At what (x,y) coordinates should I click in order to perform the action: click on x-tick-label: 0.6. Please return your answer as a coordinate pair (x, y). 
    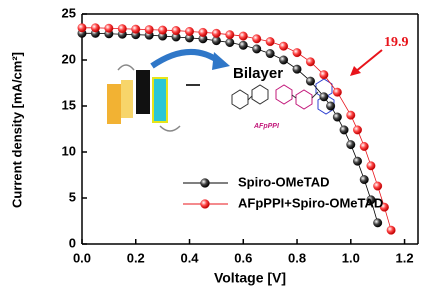
    Looking at the image, I should click on (243, 257).